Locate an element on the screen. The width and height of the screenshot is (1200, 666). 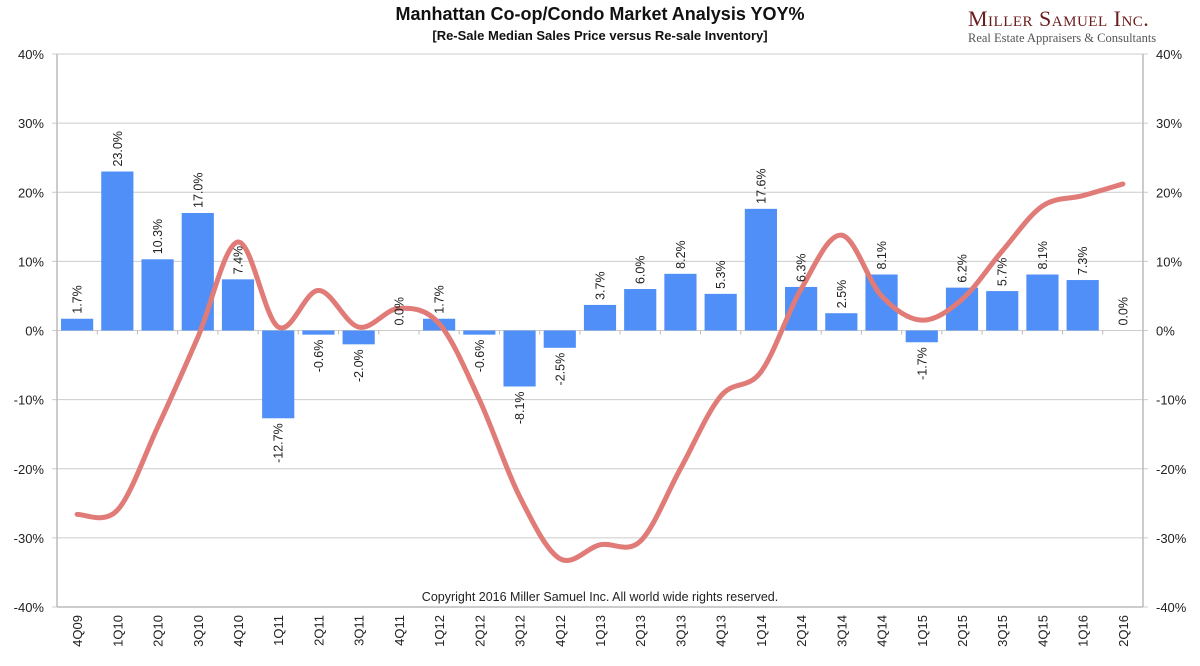
data-label-3Q15: 5.7% is located at coordinates (1003, 272).